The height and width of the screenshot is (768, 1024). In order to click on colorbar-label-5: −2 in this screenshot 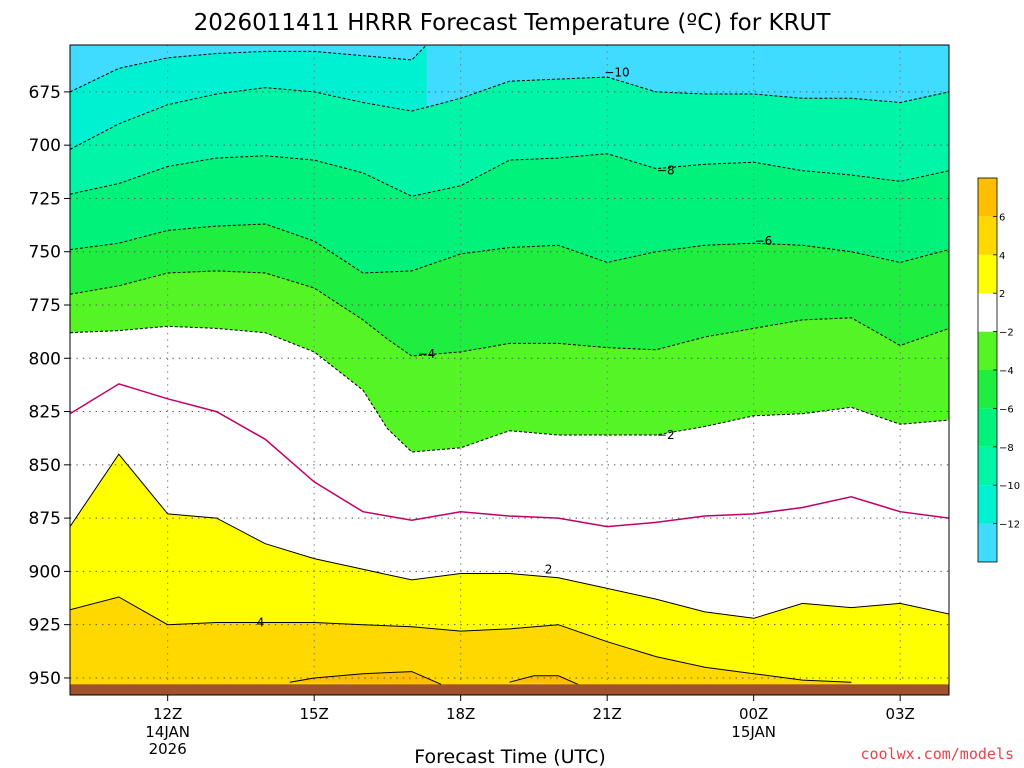, I will do `click(1006, 333)`.